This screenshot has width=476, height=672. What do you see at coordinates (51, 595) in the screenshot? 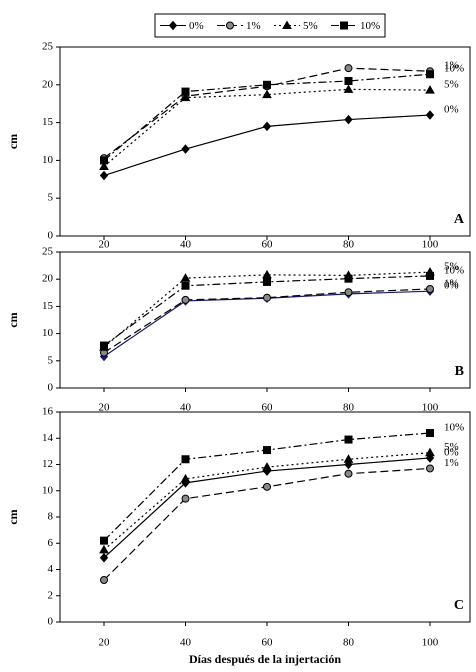
I see `y-tick-label: 2` at bounding box center [51, 595].